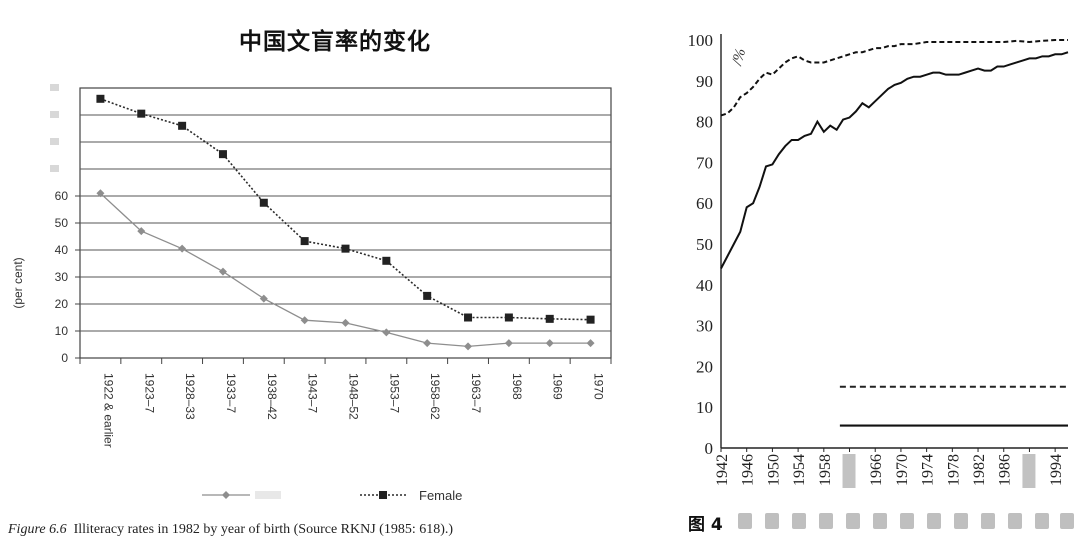 This screenshot has height=553, width=1080. What do you see at coordinates (722, 470) in the screenshot?
I see `x-tick-label: 1942` at bounding box center [722, 470].